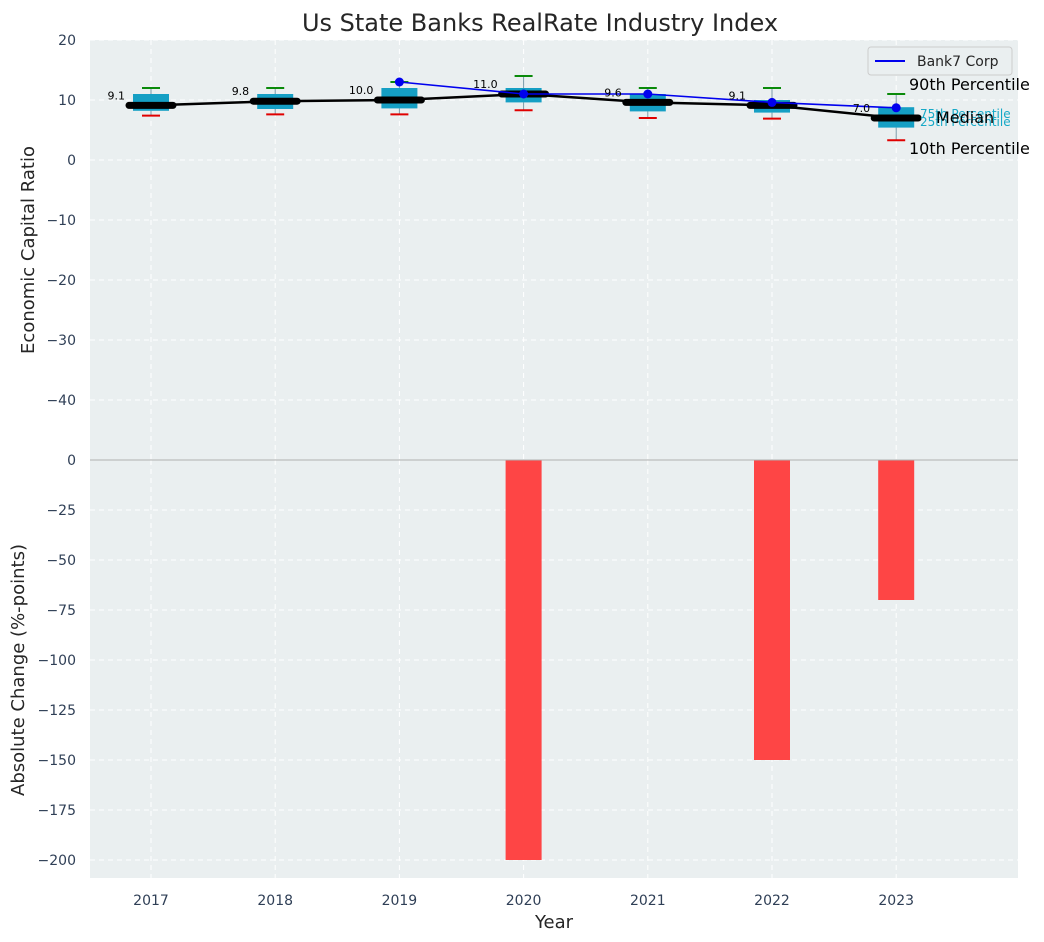 The width and height of the screenshot is (1044, 942). What do you see at coordinates (61, 281) in the screenshot?
I see `top-y-tick-label: −20` at bounding box center [61, 281].